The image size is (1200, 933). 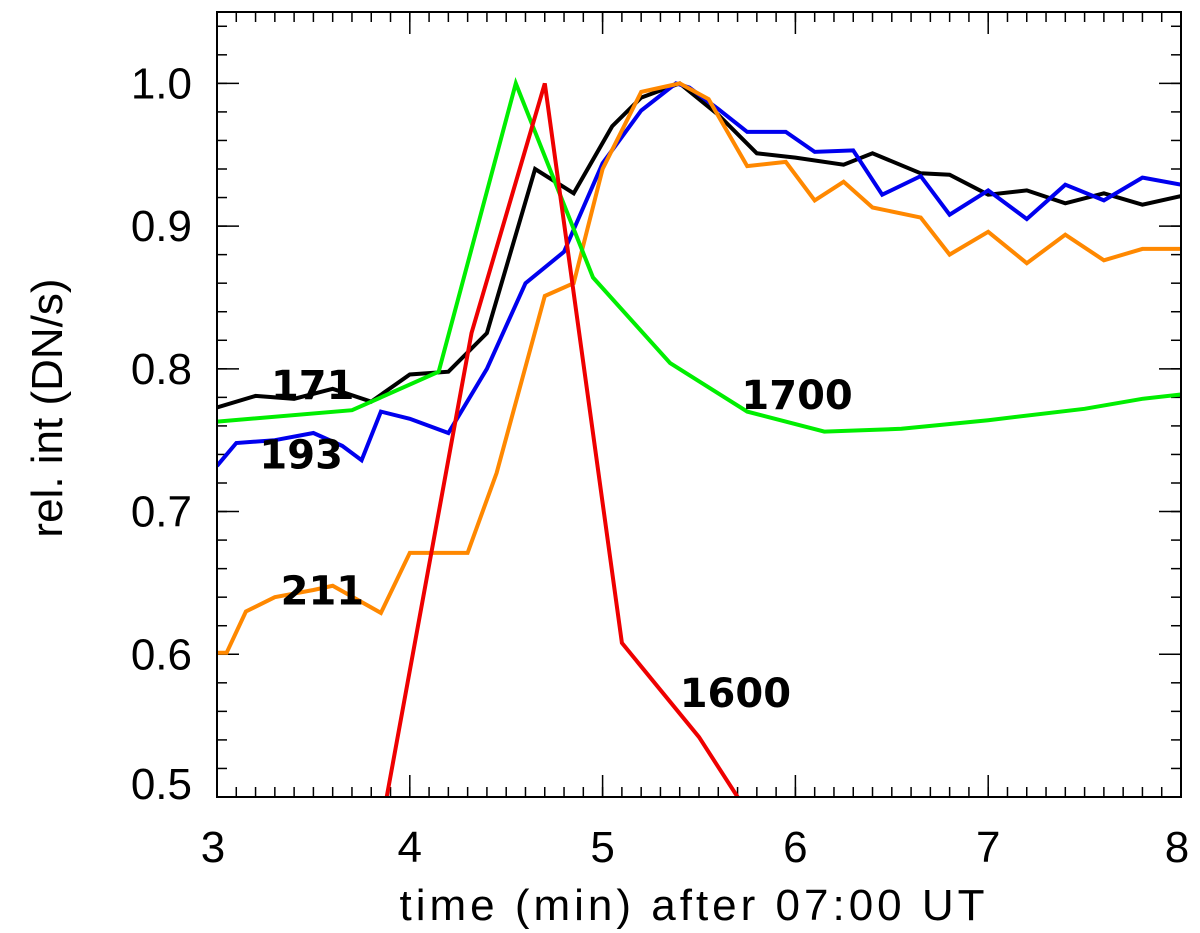 What do you see at coordinates (735, 694) in the screenshot?
I see `series-label-1600: 1600` at bounding box center [735, 694].